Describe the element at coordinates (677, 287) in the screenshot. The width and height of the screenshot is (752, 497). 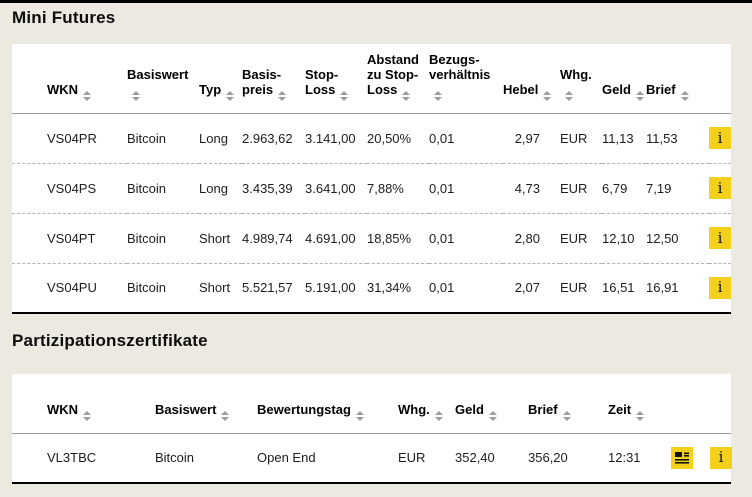
I see `cell-brief: 16,91` at that location.